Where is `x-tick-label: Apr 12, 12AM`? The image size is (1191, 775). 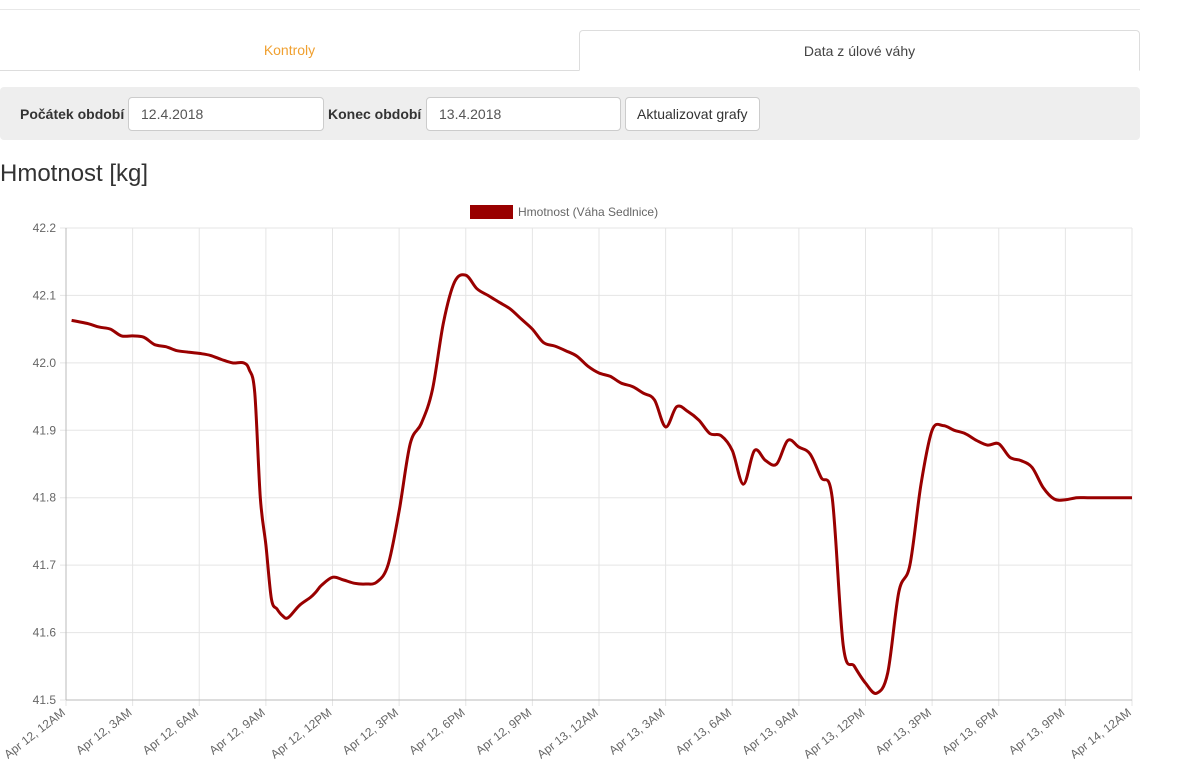
x-tick-label: Apr 12, 12AM is located at coordinates (34, 733).